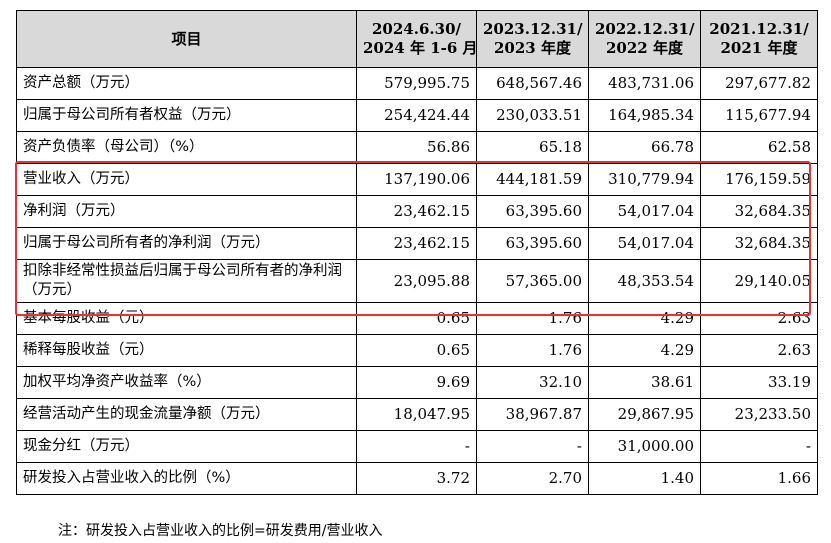 The height and width of the screenshot is (543, 831). I want to click on cell-value: 33.19, so click(759, 382).